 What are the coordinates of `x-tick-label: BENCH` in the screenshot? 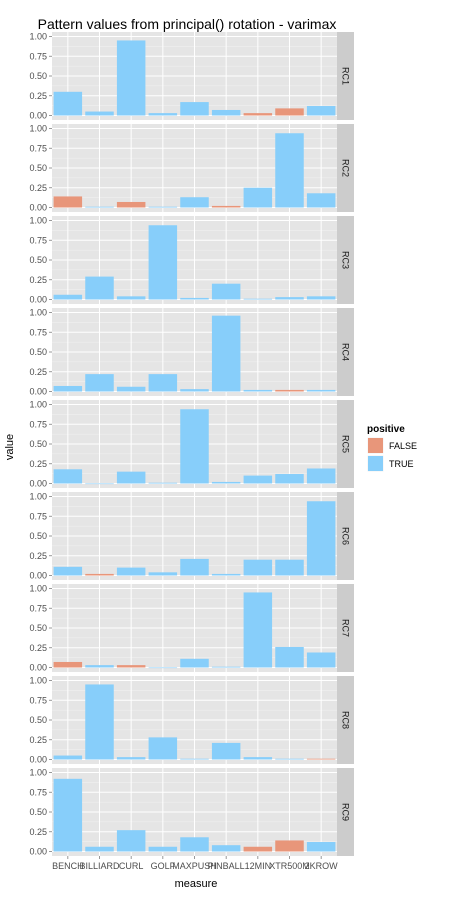 It's located at (68, 866).